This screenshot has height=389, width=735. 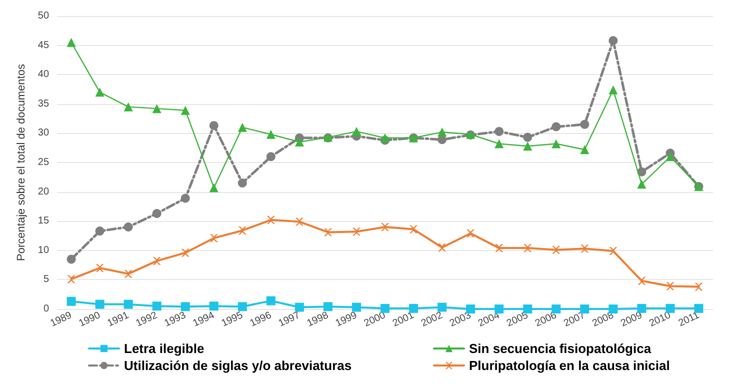 I want to click on x-tick-label: 1989, so click(x=61, y=320).